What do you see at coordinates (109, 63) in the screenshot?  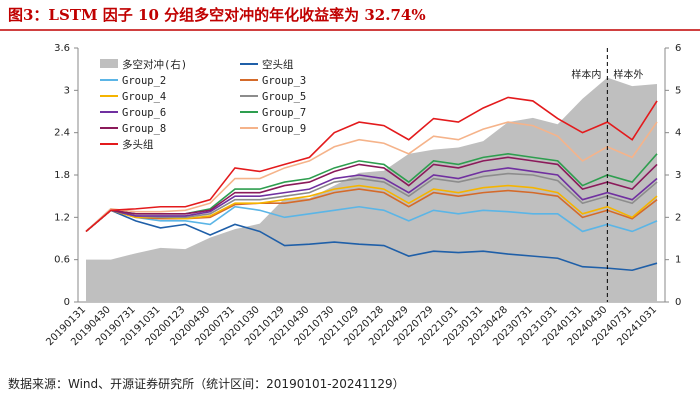 I see `legend-swatch` at bounding box center [109, 63].